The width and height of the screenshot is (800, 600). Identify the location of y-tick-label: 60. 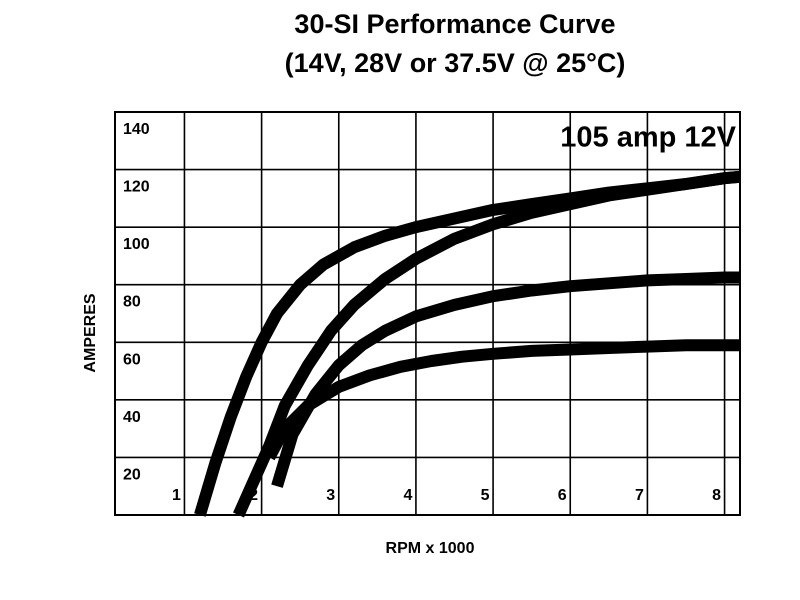
(132, 359).